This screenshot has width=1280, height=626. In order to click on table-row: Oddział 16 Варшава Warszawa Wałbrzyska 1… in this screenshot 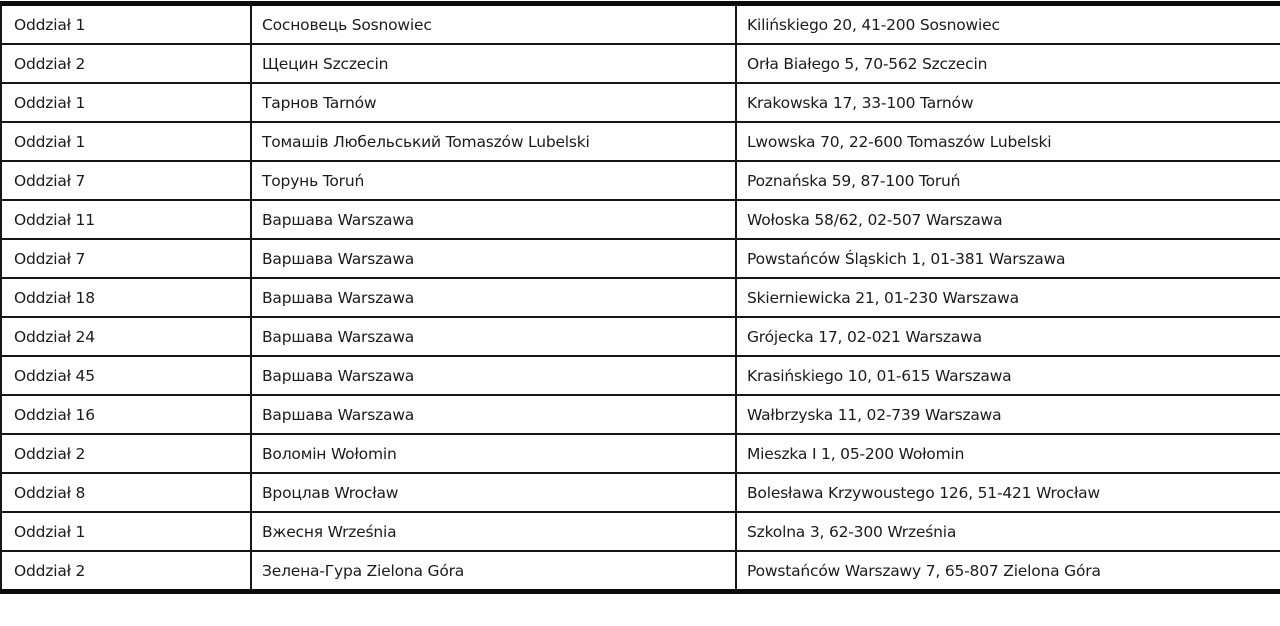, I will do `click(640, 414)`.